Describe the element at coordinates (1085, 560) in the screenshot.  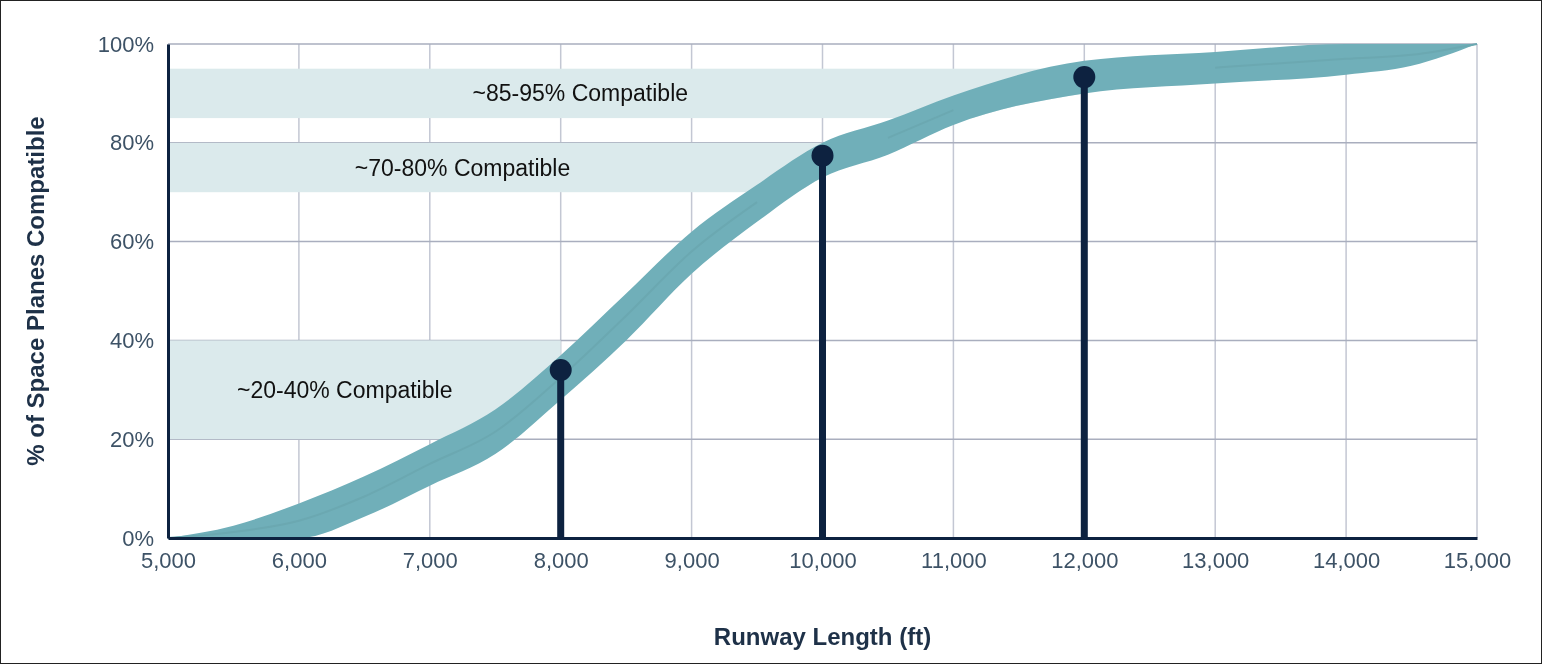
I see `x-tick-label: 12,000` at that location.